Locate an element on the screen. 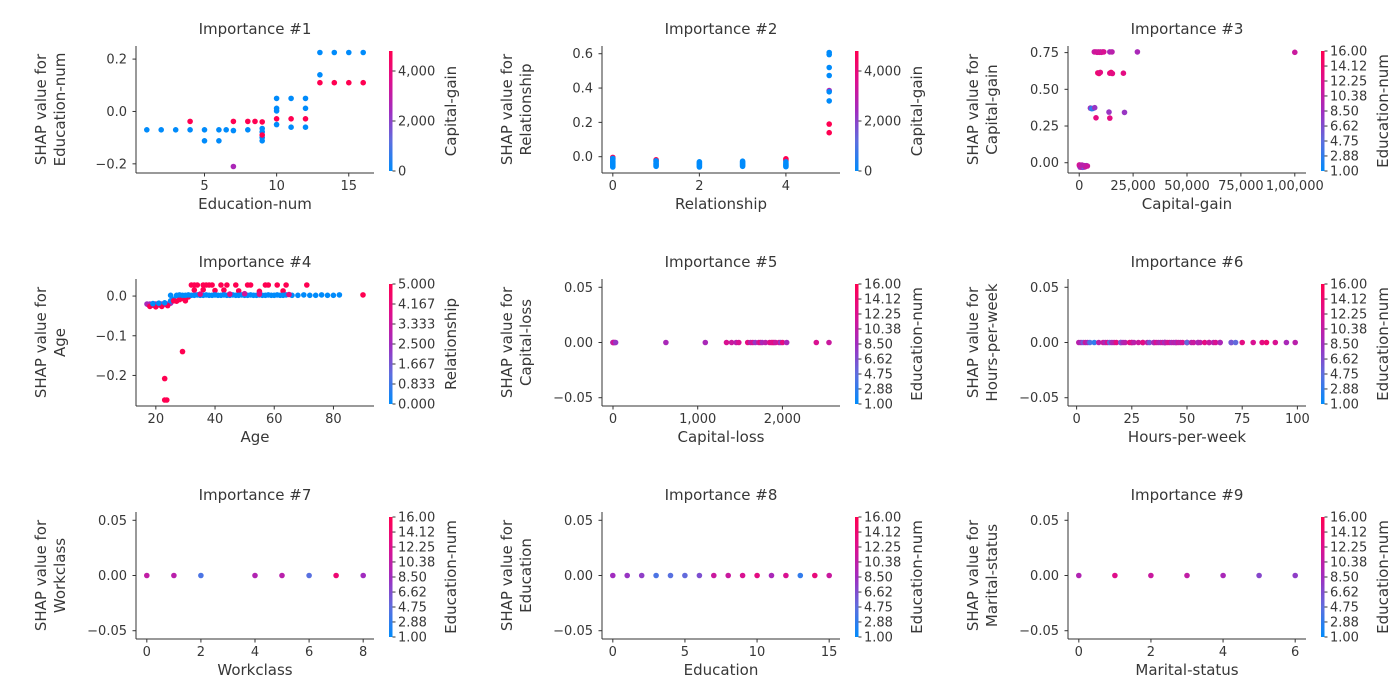  y-axis-label-line: Capital-loss is located at coordinates (526, 342).